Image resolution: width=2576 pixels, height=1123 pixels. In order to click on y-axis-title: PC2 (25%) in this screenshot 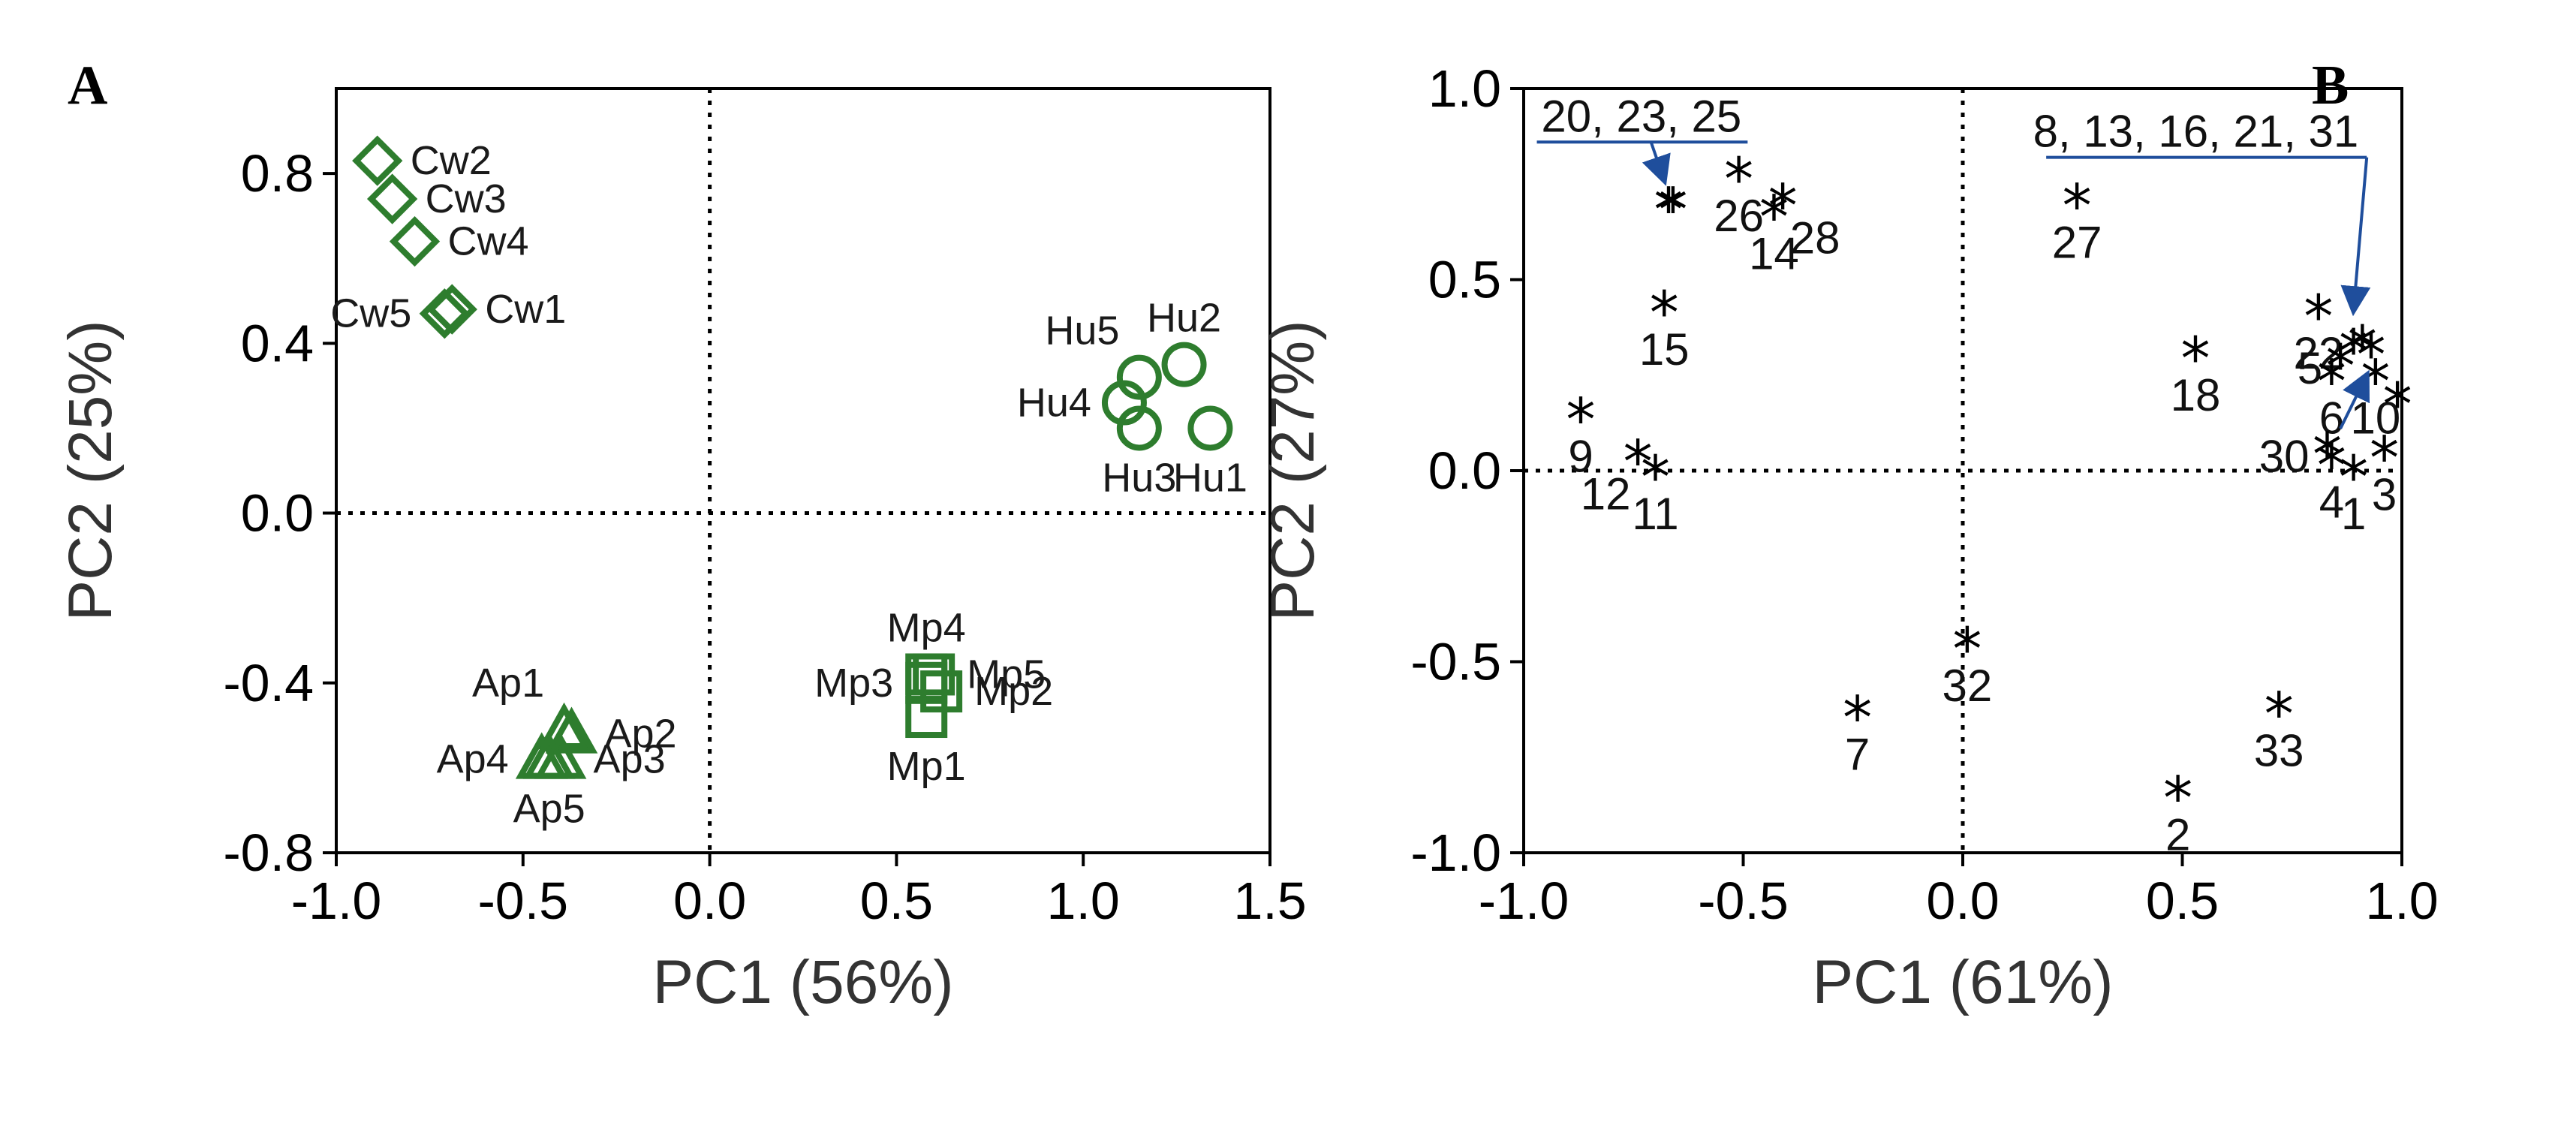, I will do `click(90, 470)`.